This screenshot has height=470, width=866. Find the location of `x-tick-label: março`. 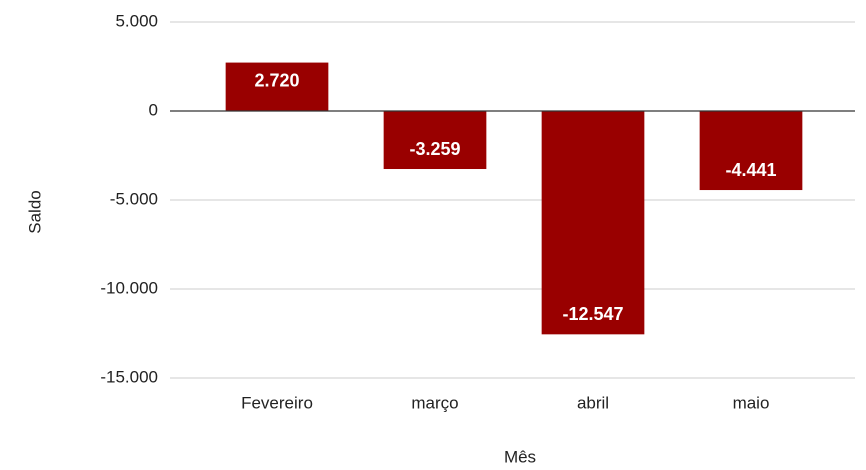

x-tick-label: março is located at coordinates (434, 402).